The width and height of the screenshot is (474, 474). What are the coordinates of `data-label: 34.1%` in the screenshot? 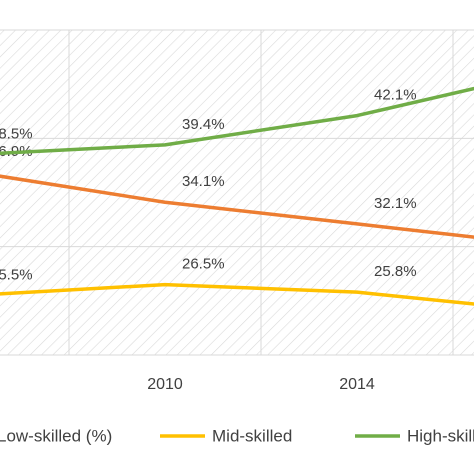 It's located at (203, 181).